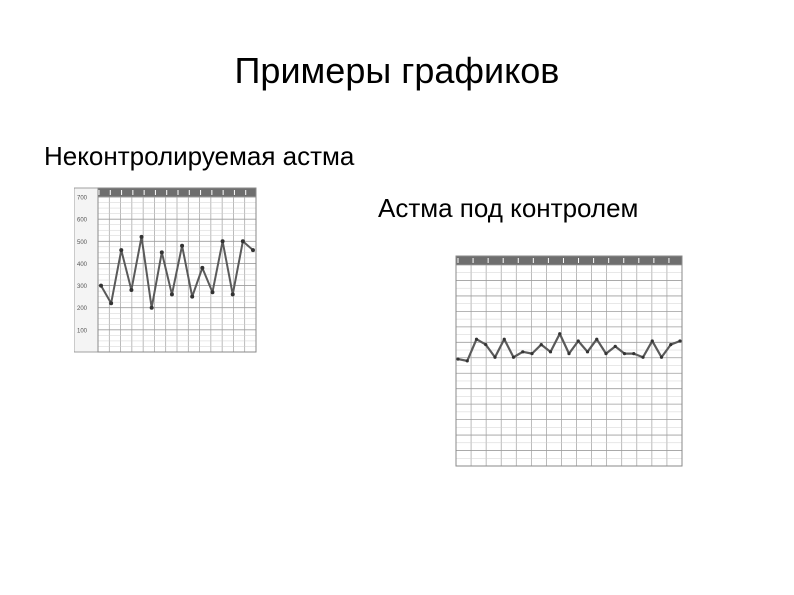 Image resolution: width=794 pixels, height=595 pixels. What do you see at coordinates (82, 287) in the screenshot?
I see `y-tick-label: 300` at bounding box center [82, 287].